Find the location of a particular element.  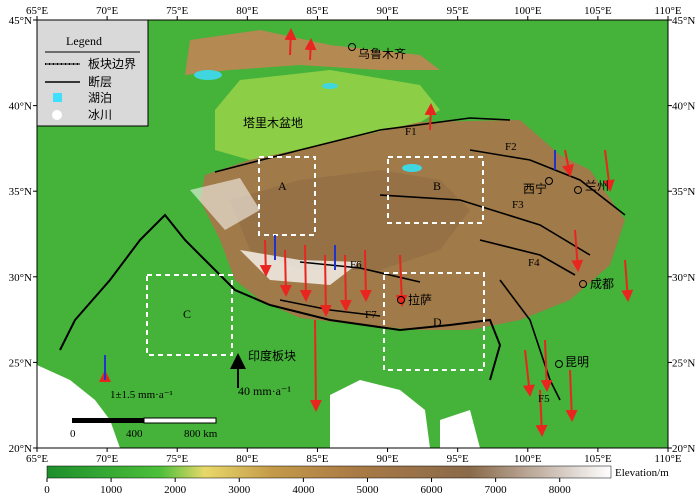

colorbar-tick-label: 4000 is located at coordinates (303, 490).